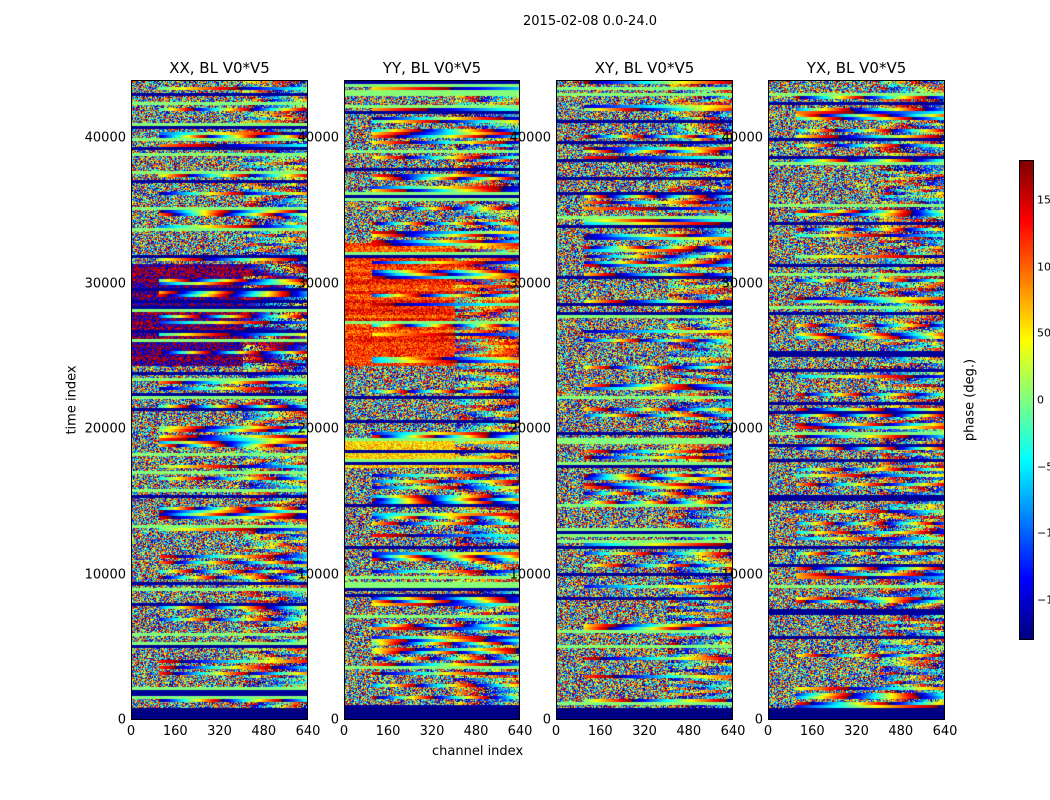 This screenshot has width=1050, height=800. I want to click on colorbar, so click(1026, 400).